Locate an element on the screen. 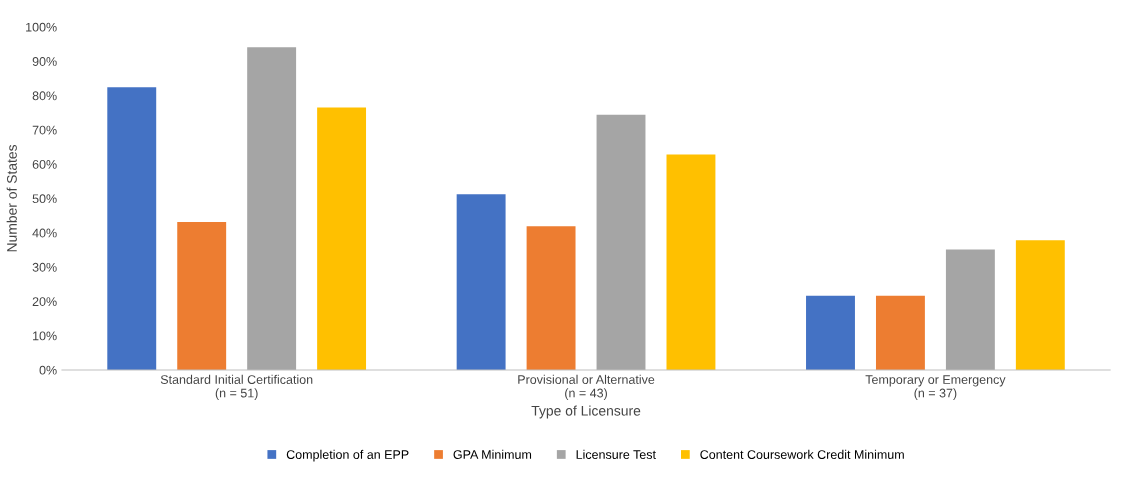  x-tick-label: Temporary or Emergency (n = 37) is located at coordinates (935, 387).